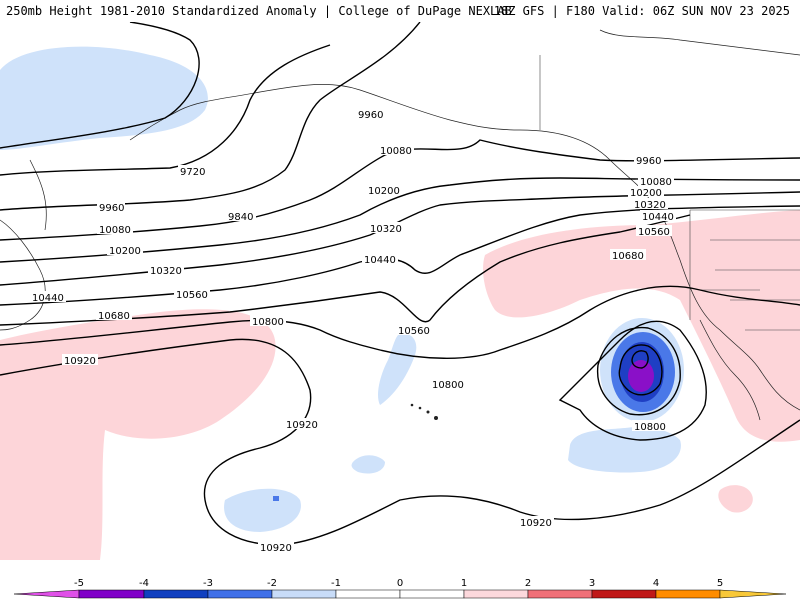  I want to click on colorbar-tick-label: 3, so click(592, 583).